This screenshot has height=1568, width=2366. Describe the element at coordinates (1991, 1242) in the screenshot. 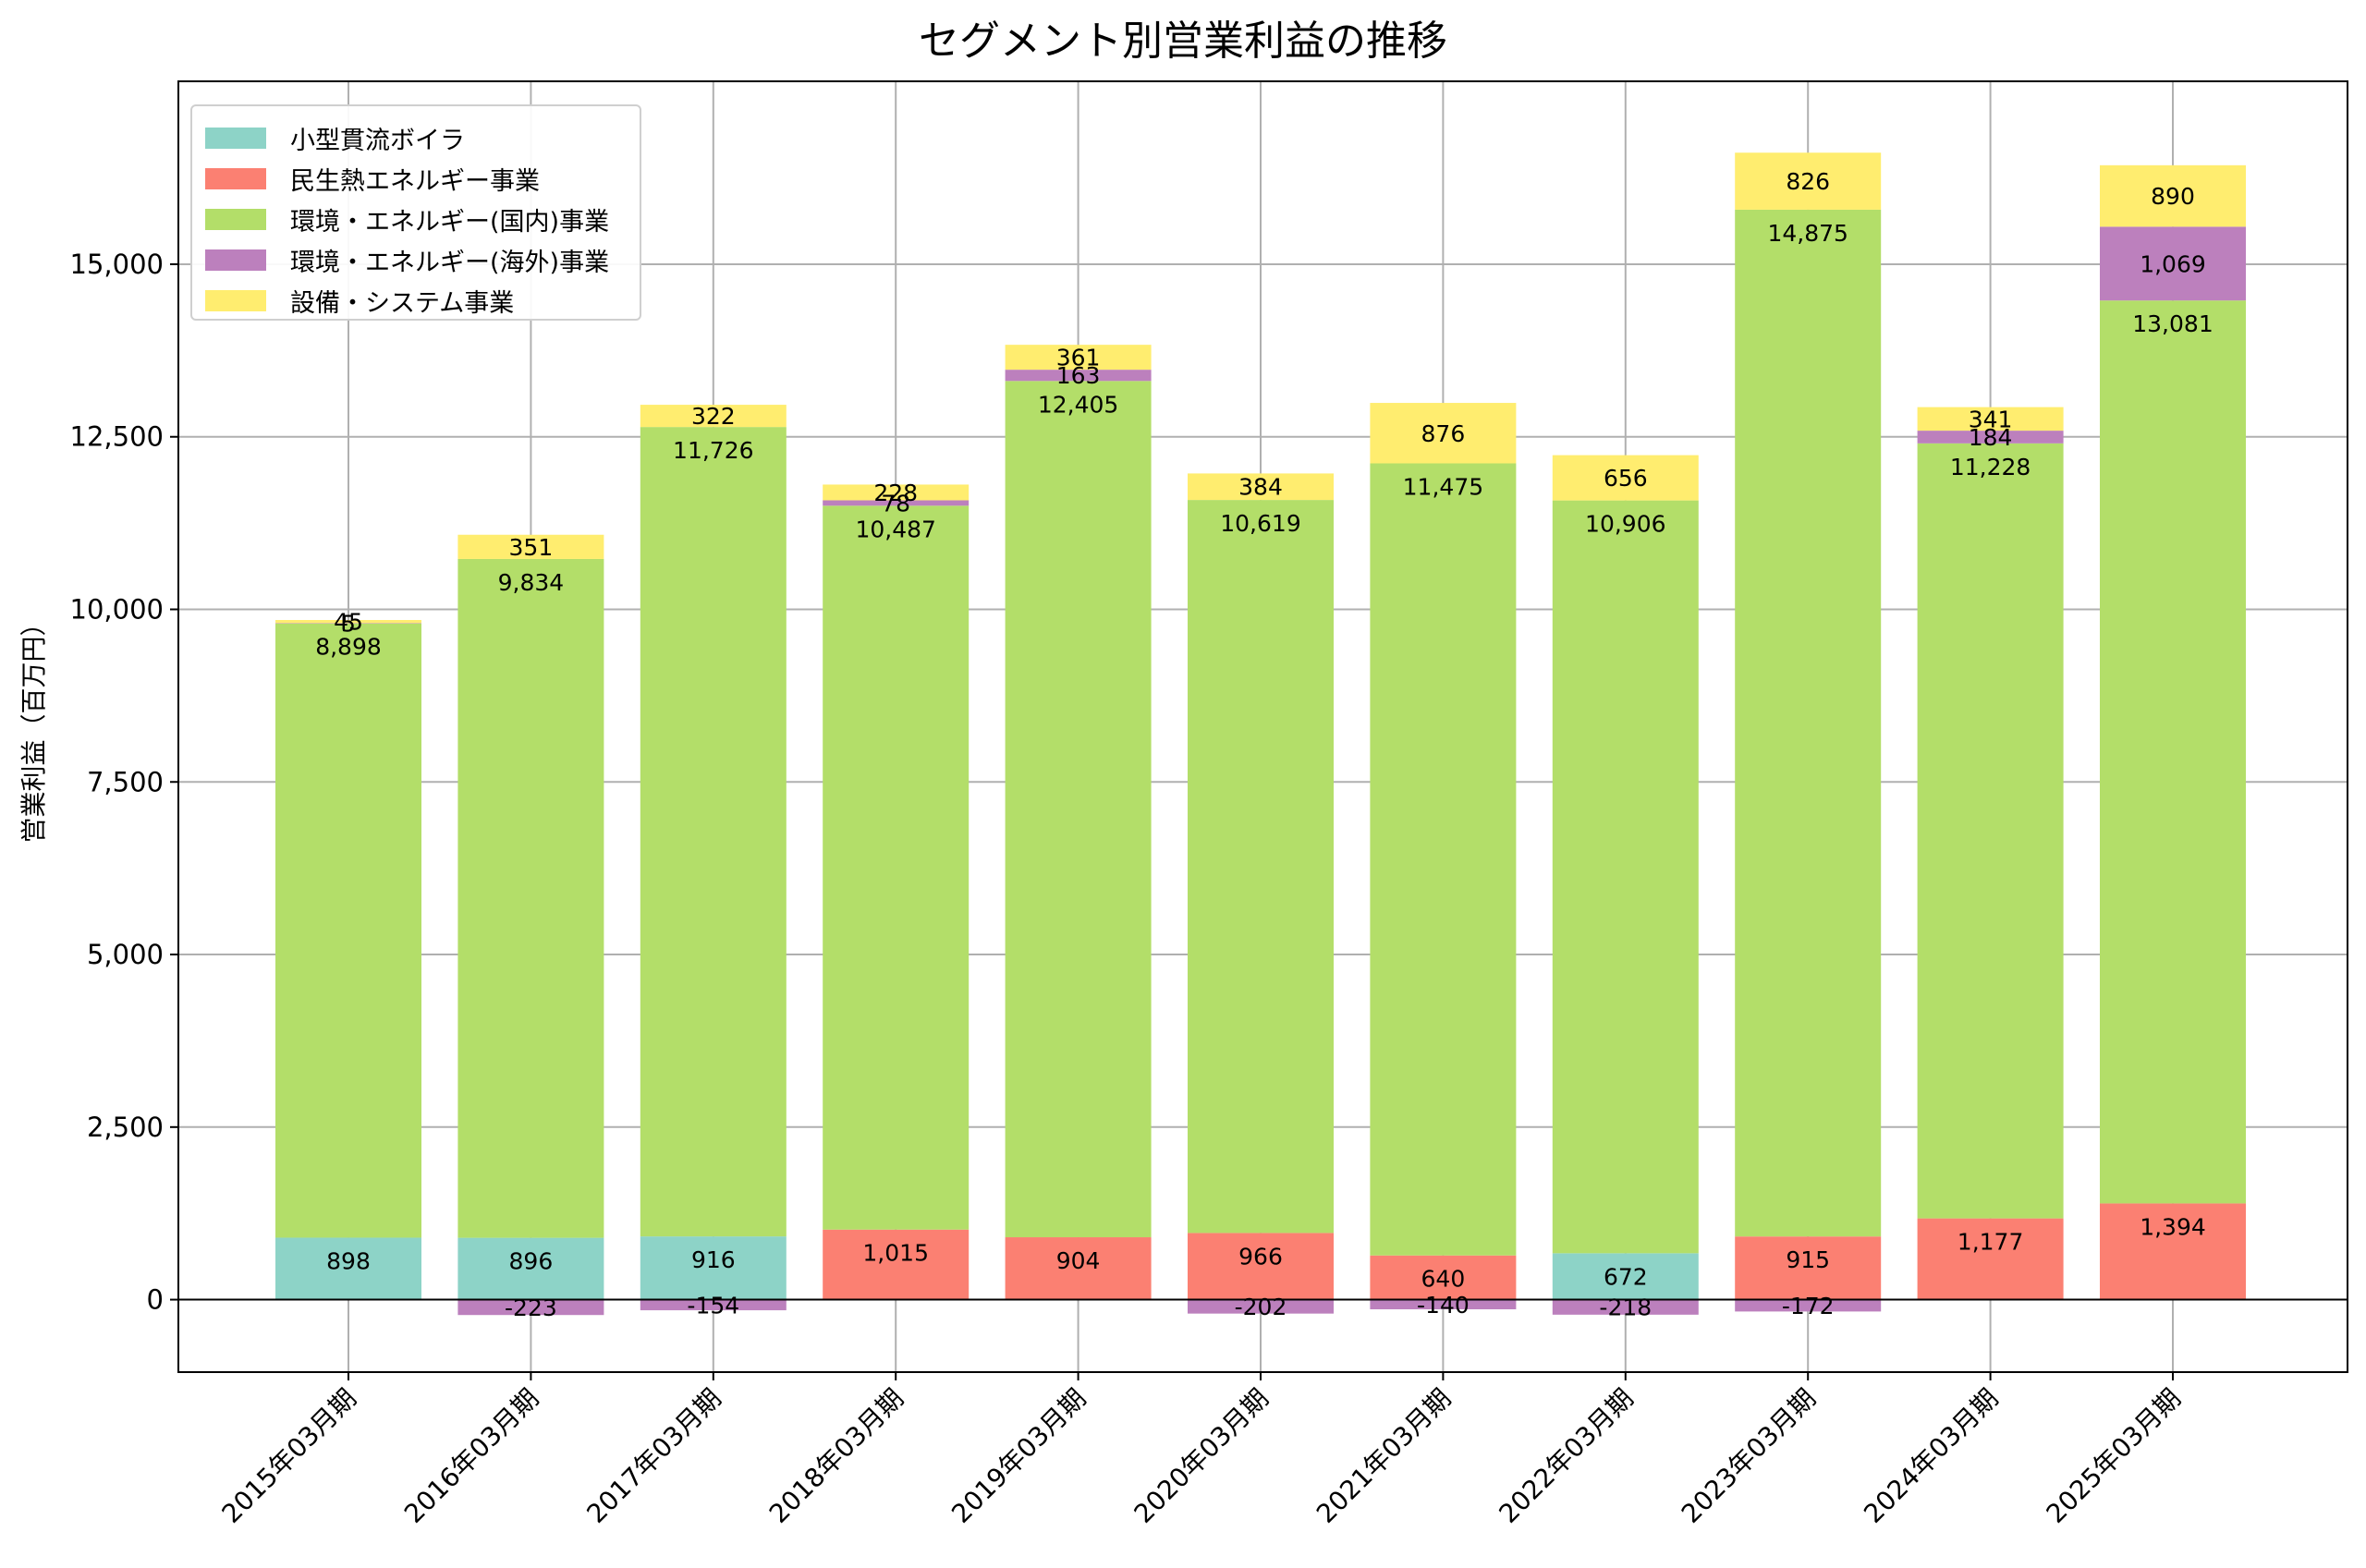

I see `data-label: 1,177` at that location.